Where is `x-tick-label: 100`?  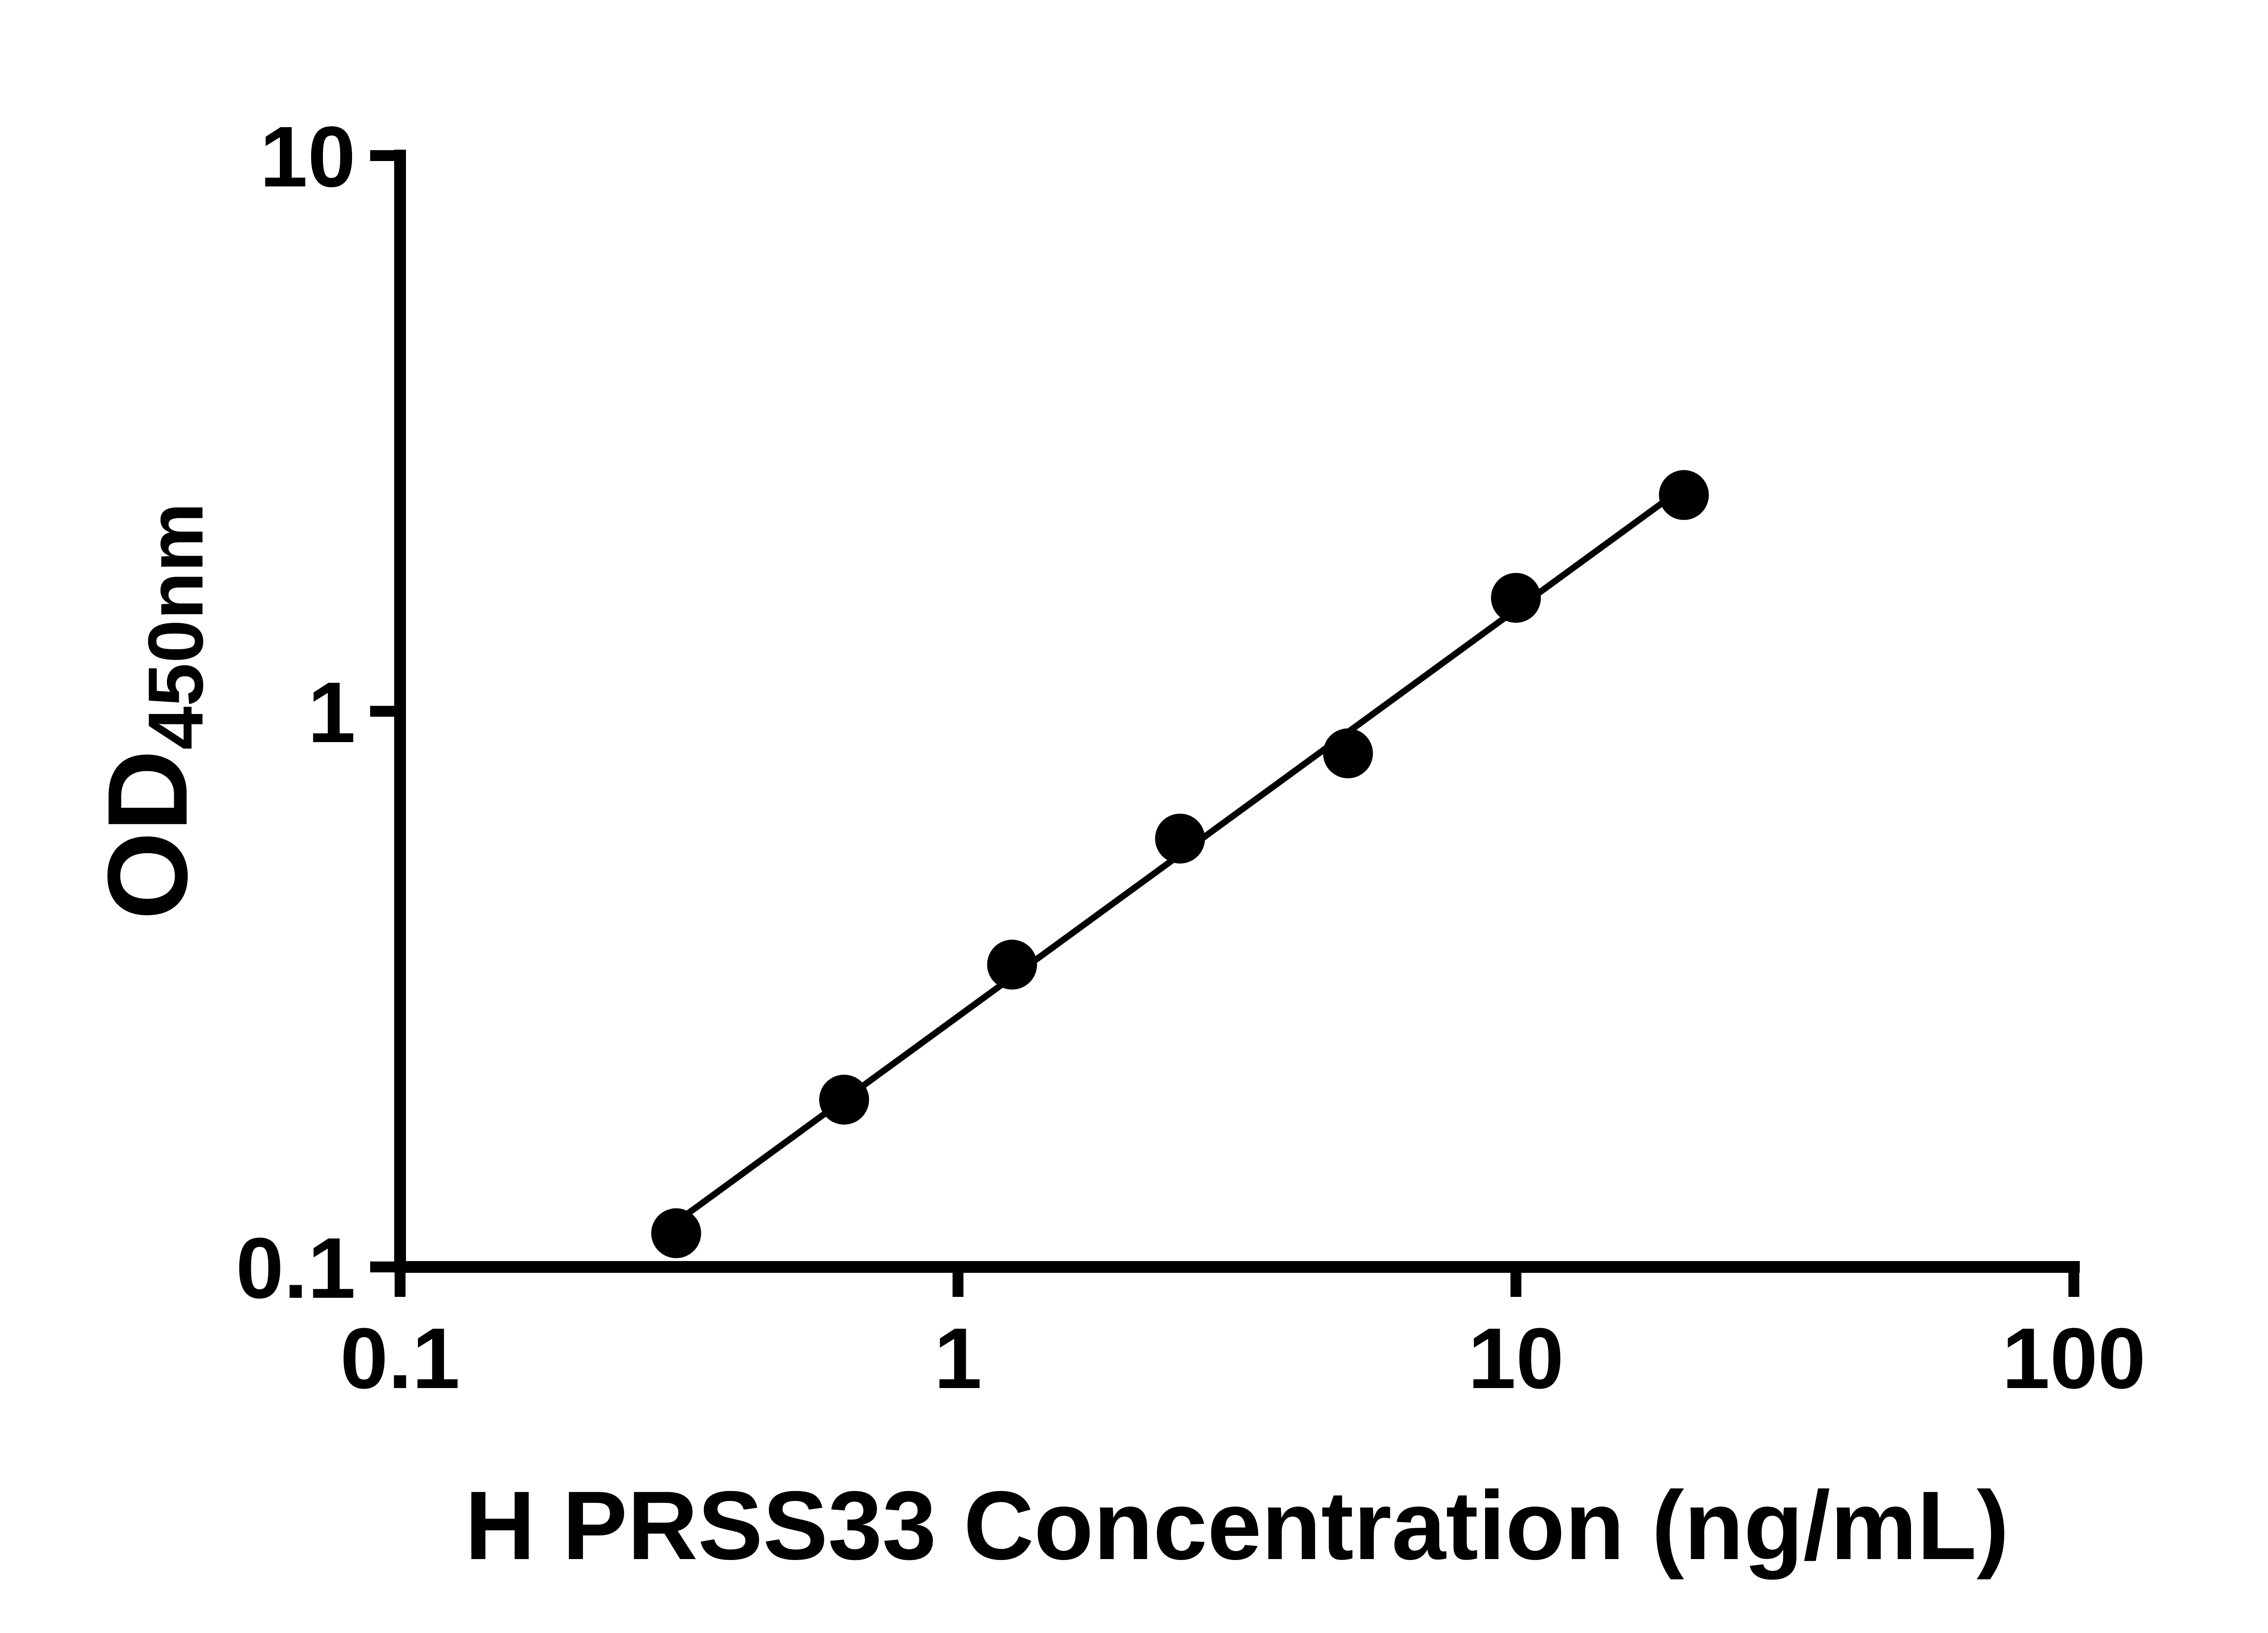
x-tick-label: 100 is located at coordinates (2074, 1358).